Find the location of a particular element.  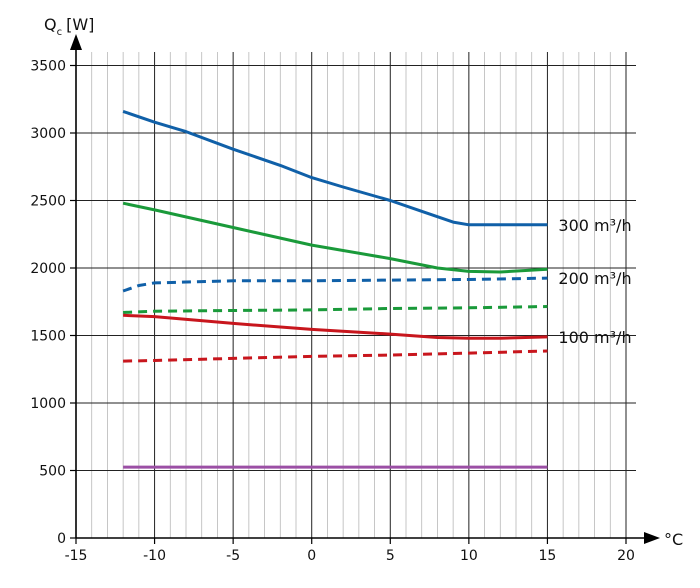

series-annotation: 100 m³/h is located at coordinates (594, 337).